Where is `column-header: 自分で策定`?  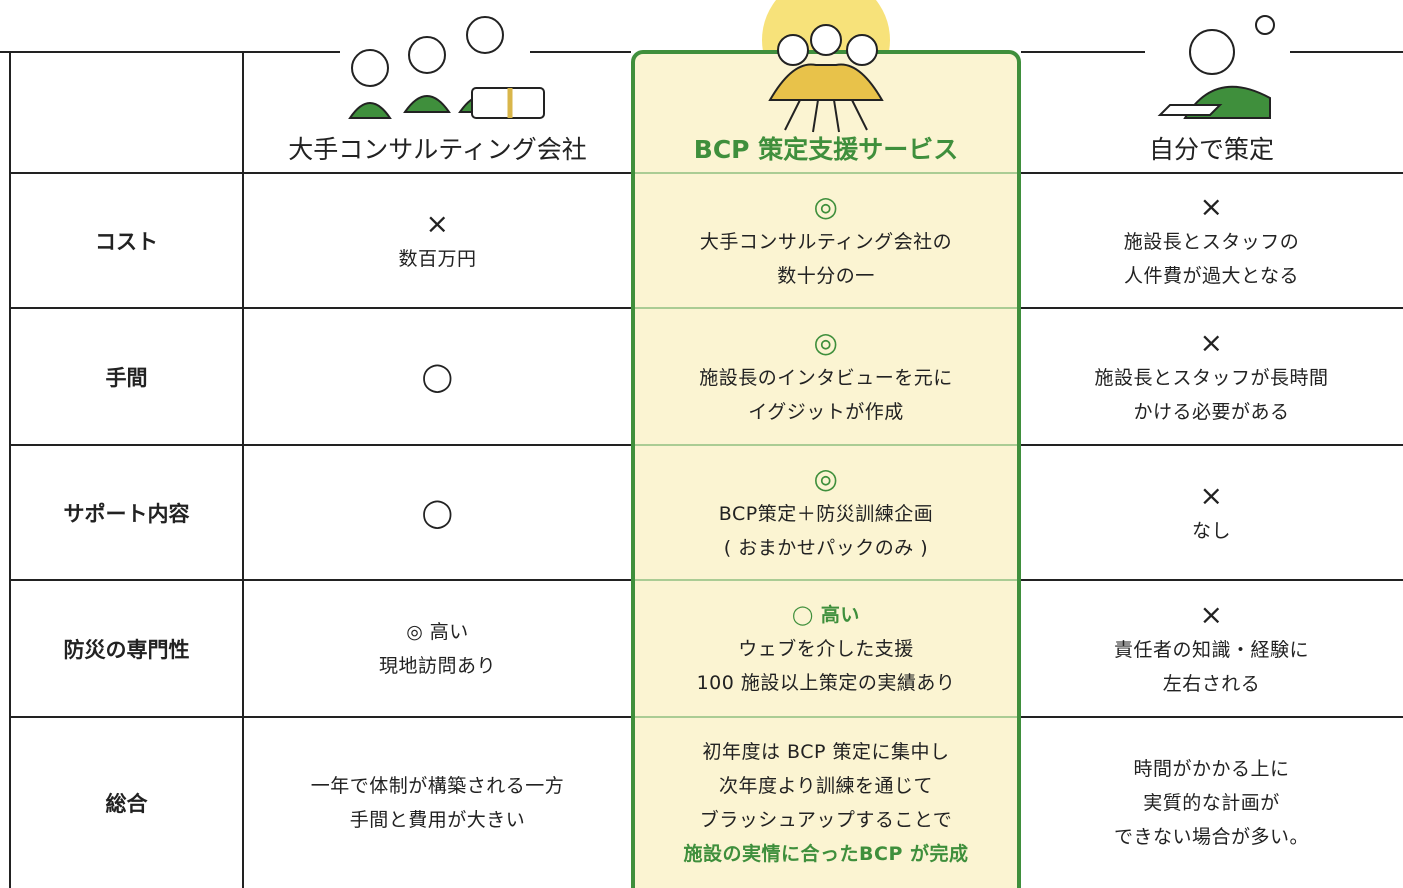 column-header: 自分で策定 is located at coordinates (1211, 147).